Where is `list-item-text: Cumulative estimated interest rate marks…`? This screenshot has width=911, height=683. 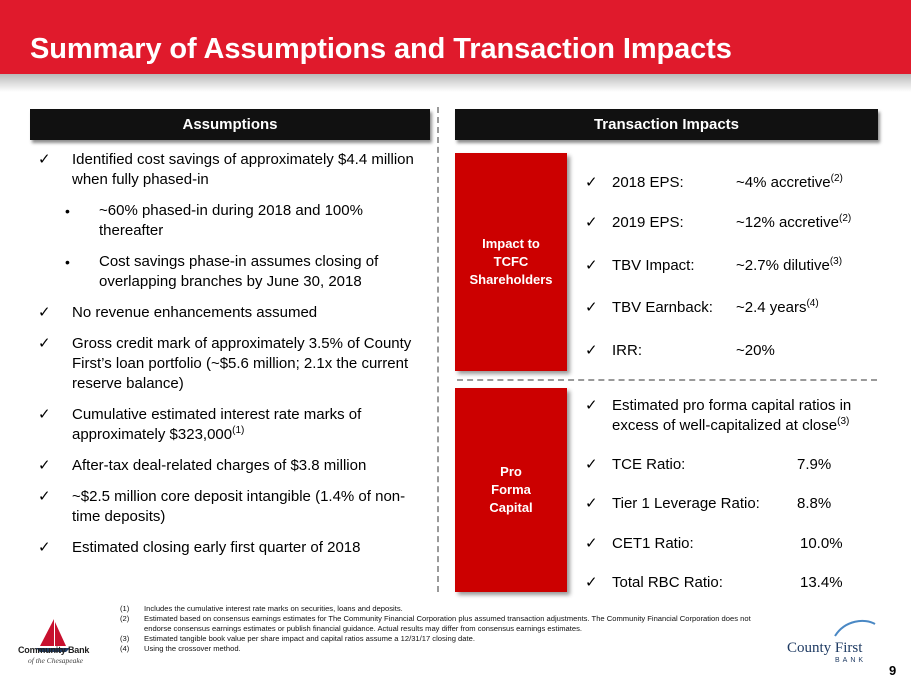 list-item-text: Cumulative estimated interest rate marks… is located at coordinates (217, 424).